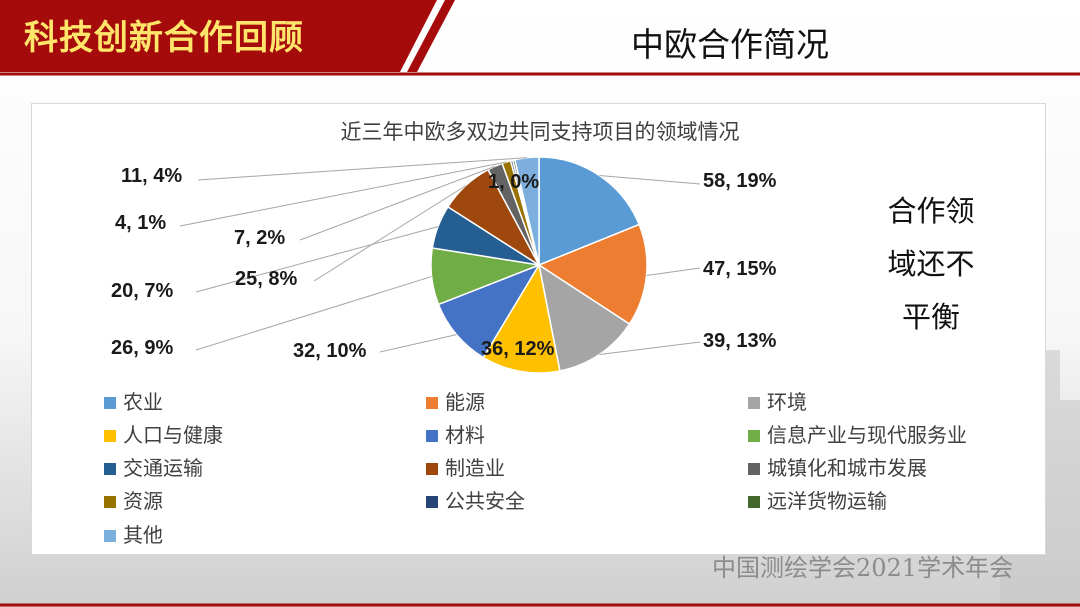 The image size is (1080, 607). What do you see at coordinates (867, 435) in the screenshot?
I see `legend-label: 信息产业与现代服务业` at bounding box center [867, 435].